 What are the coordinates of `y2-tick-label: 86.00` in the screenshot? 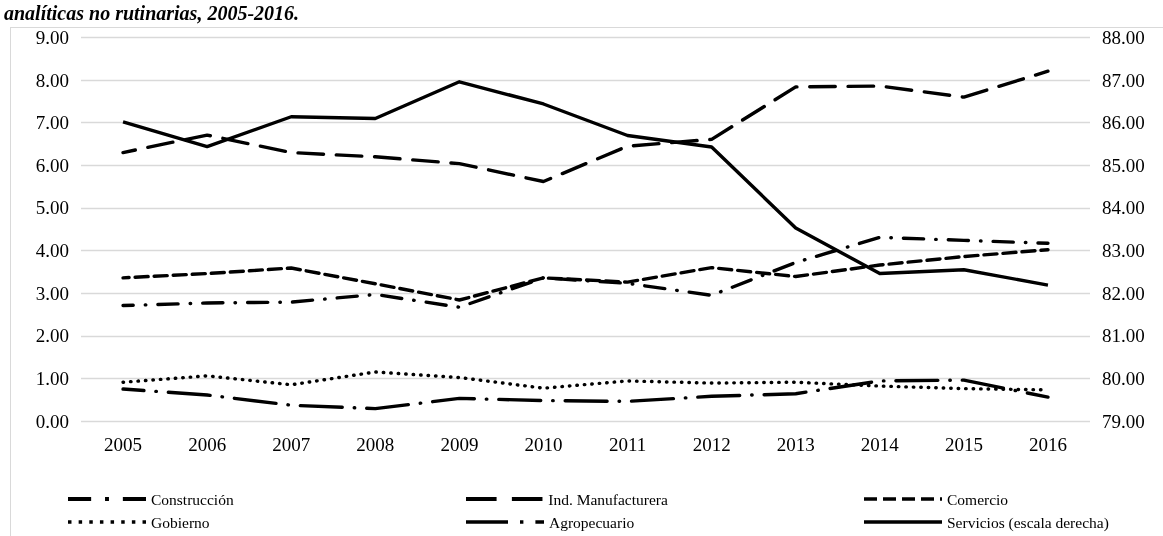 It's located at (1123, 123).